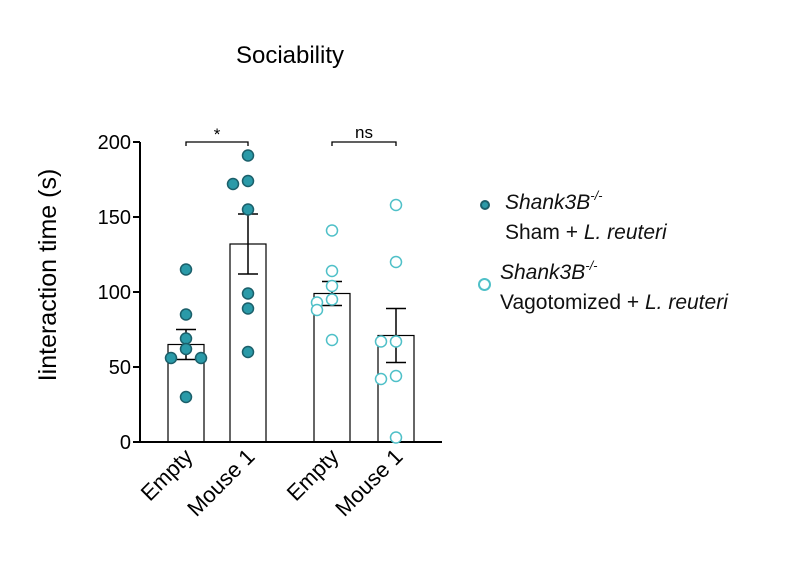 This screenshot has width=798, height=563. Describe the element at coordinates (114, 218) in the screenshot. I see `y-tick-label: 150` at that location.